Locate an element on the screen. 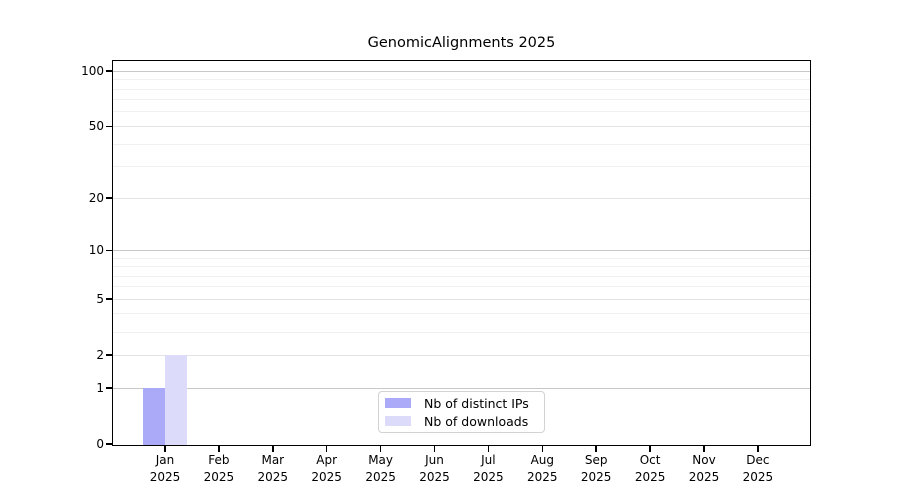 Image resolution: width=900 pixels, height=500 pixels. x-tick-label: Nov 2025 is located at coordinates (704, 468).